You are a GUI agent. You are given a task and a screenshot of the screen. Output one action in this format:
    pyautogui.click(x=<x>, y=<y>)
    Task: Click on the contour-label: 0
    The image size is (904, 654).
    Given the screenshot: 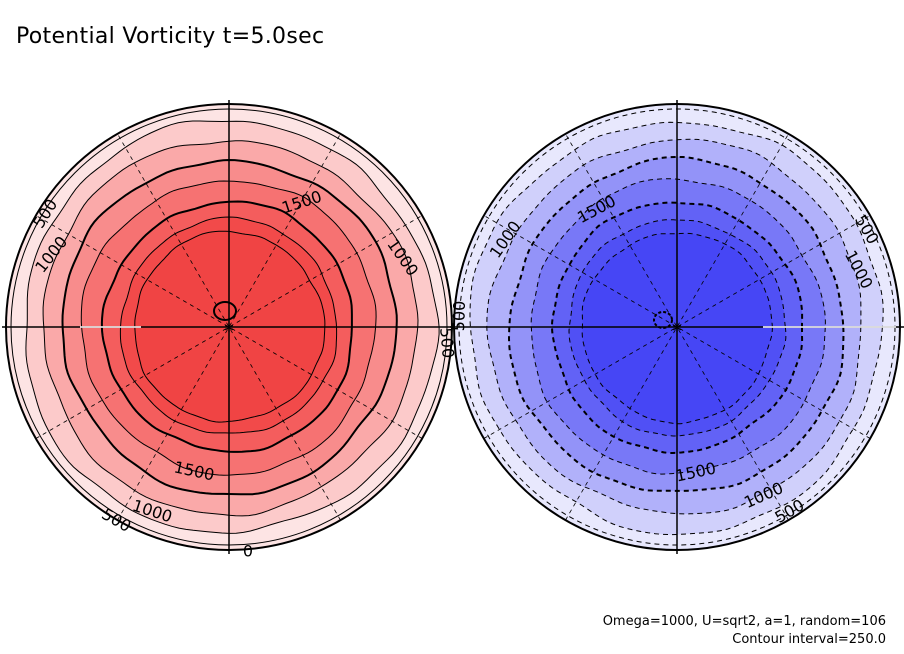 What is the action you would take?
    pyautogui.click(x=248, y=551)
    